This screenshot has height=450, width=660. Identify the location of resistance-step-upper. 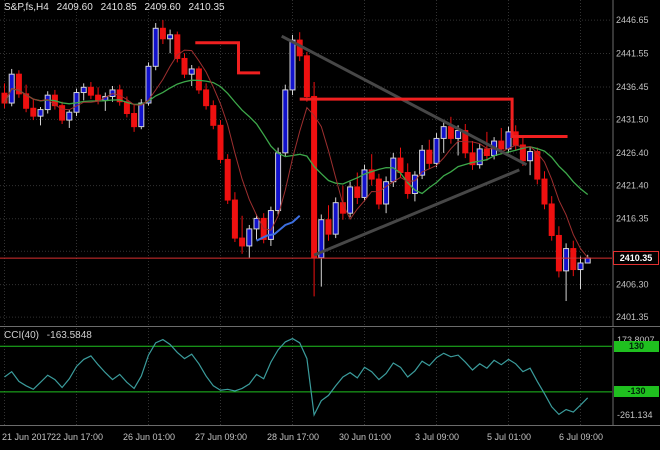
(228, 58).